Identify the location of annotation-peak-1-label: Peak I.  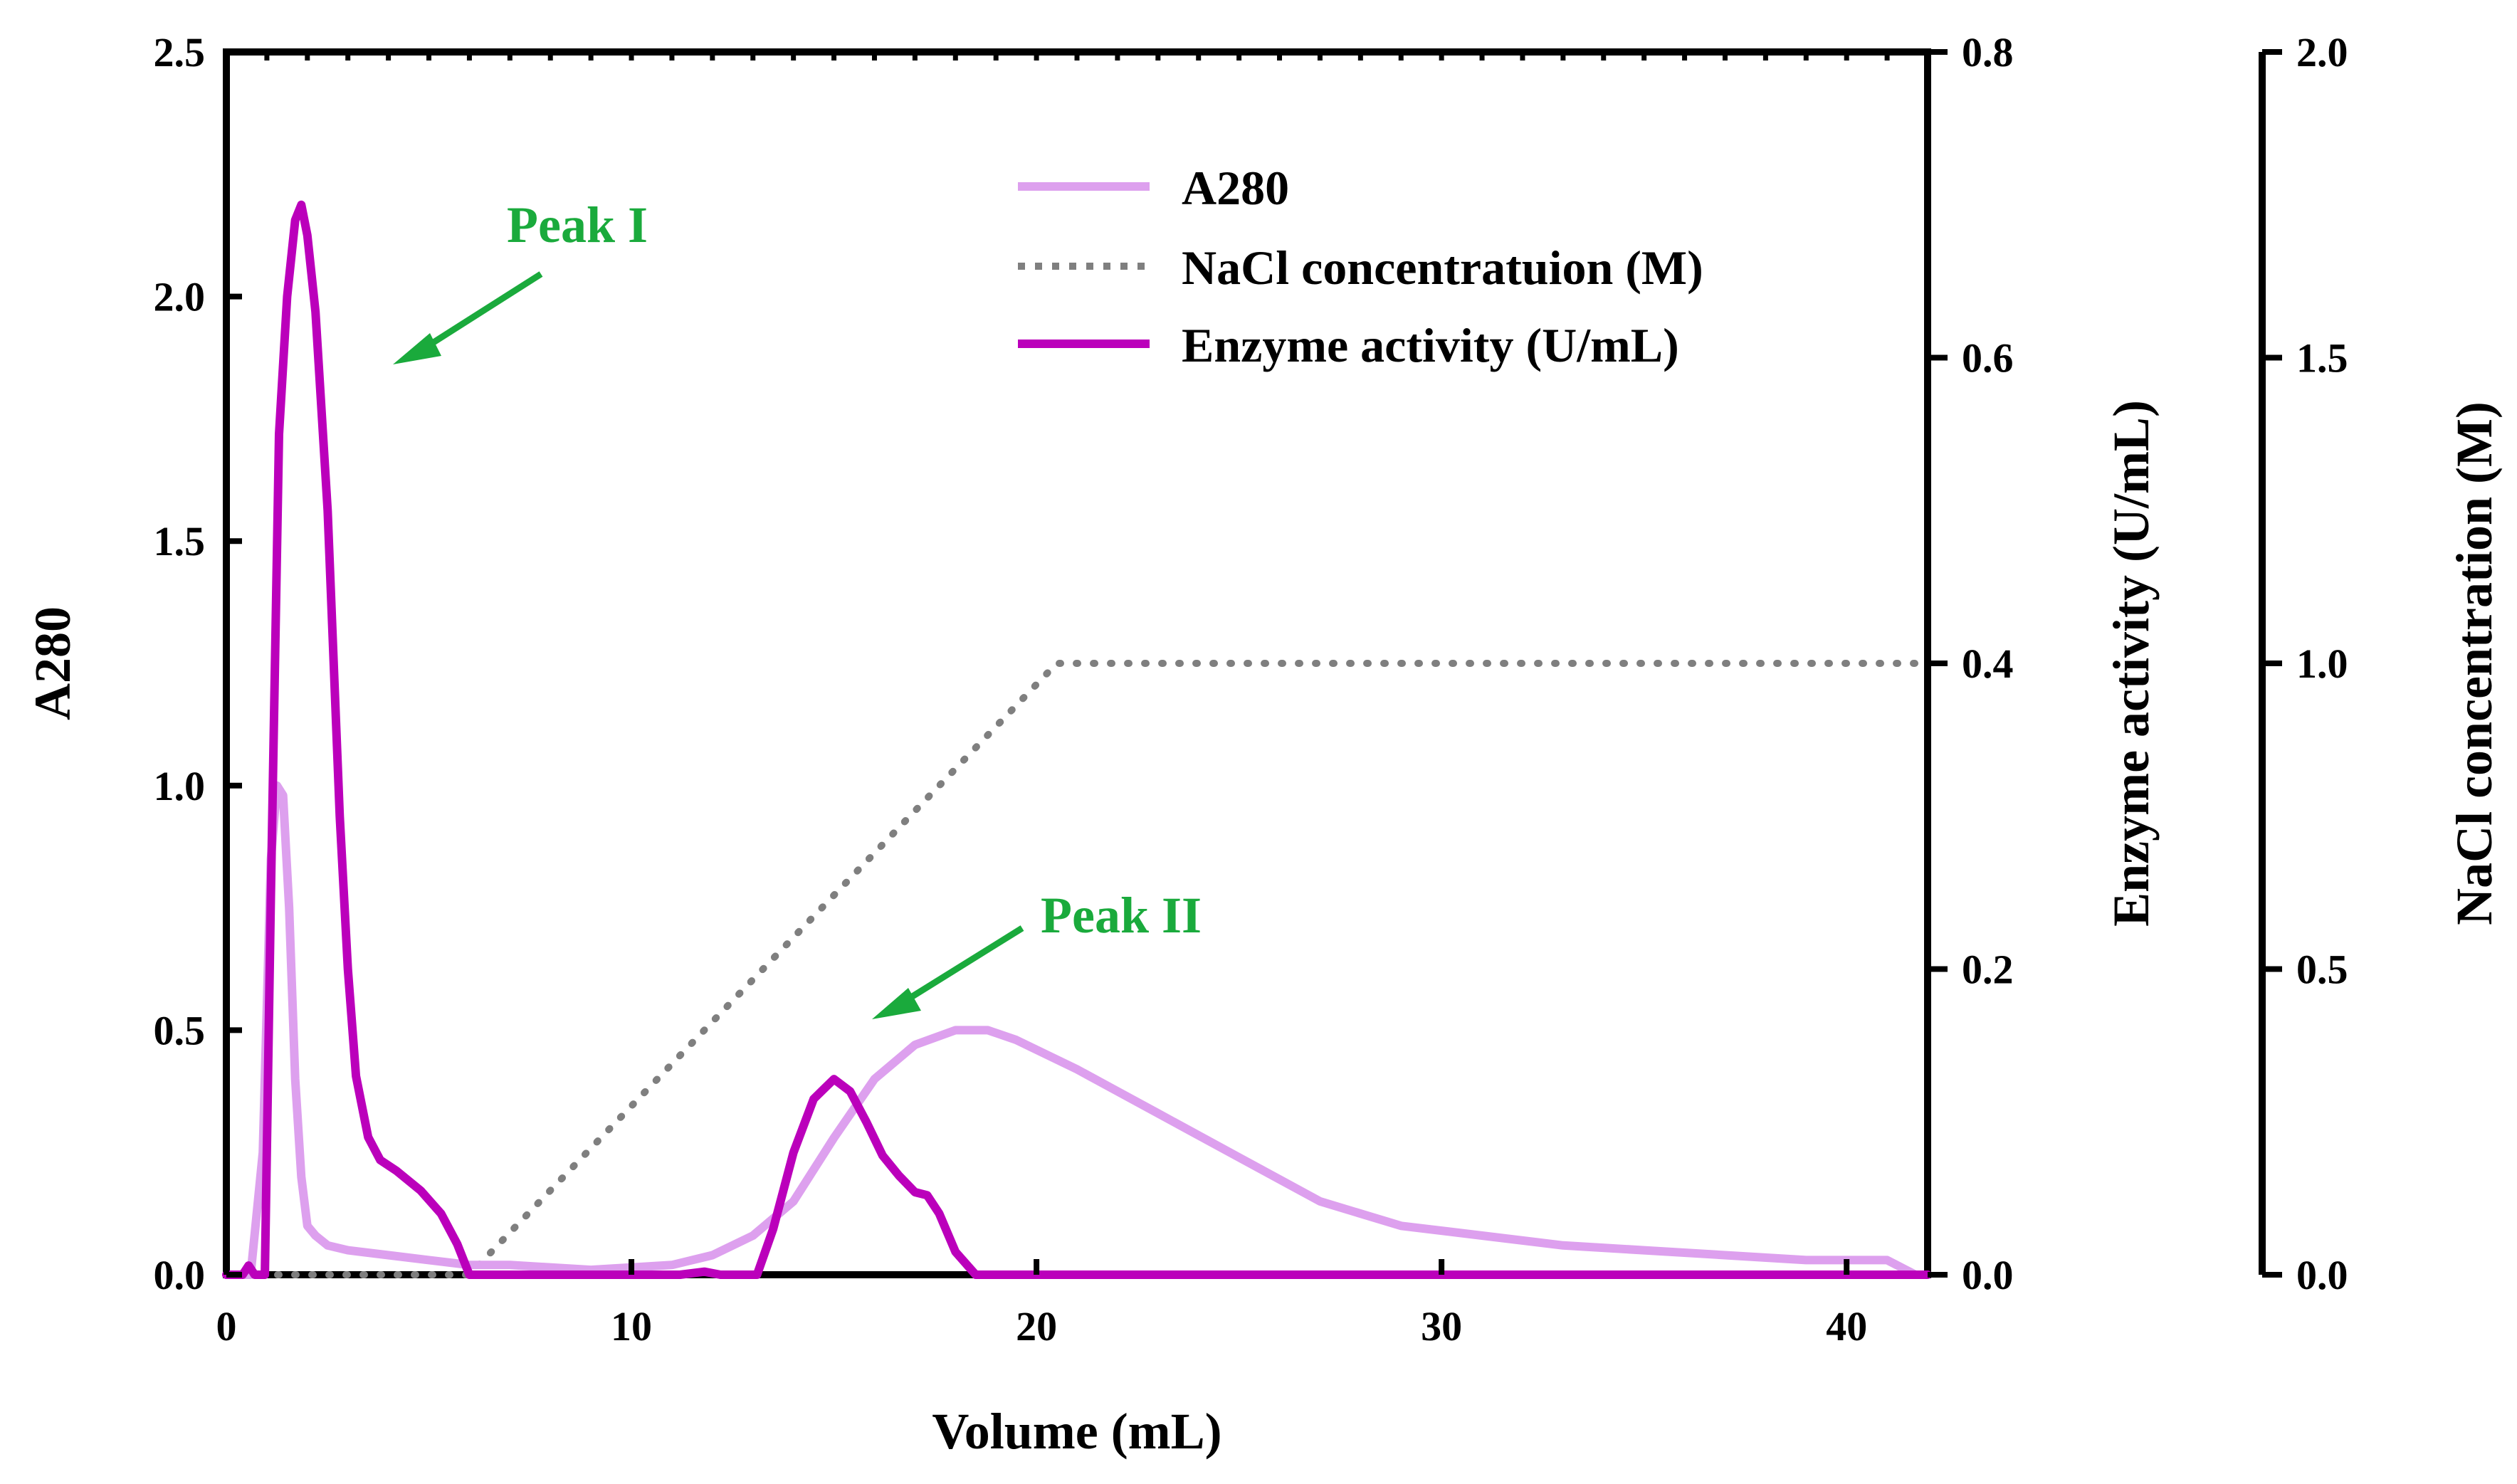
(578, 224).